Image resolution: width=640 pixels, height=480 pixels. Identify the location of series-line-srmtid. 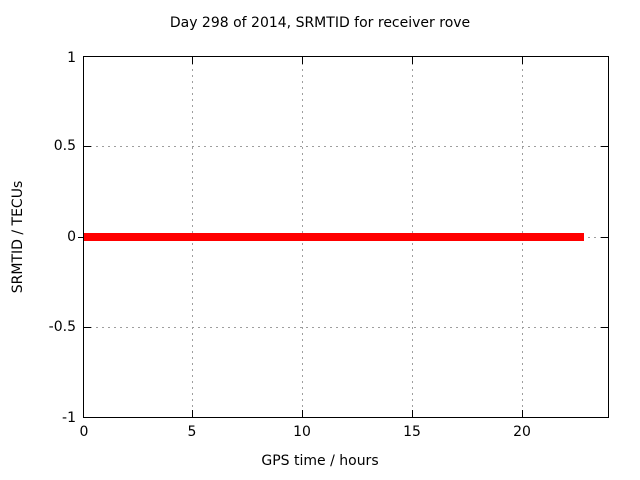
(334, 237).